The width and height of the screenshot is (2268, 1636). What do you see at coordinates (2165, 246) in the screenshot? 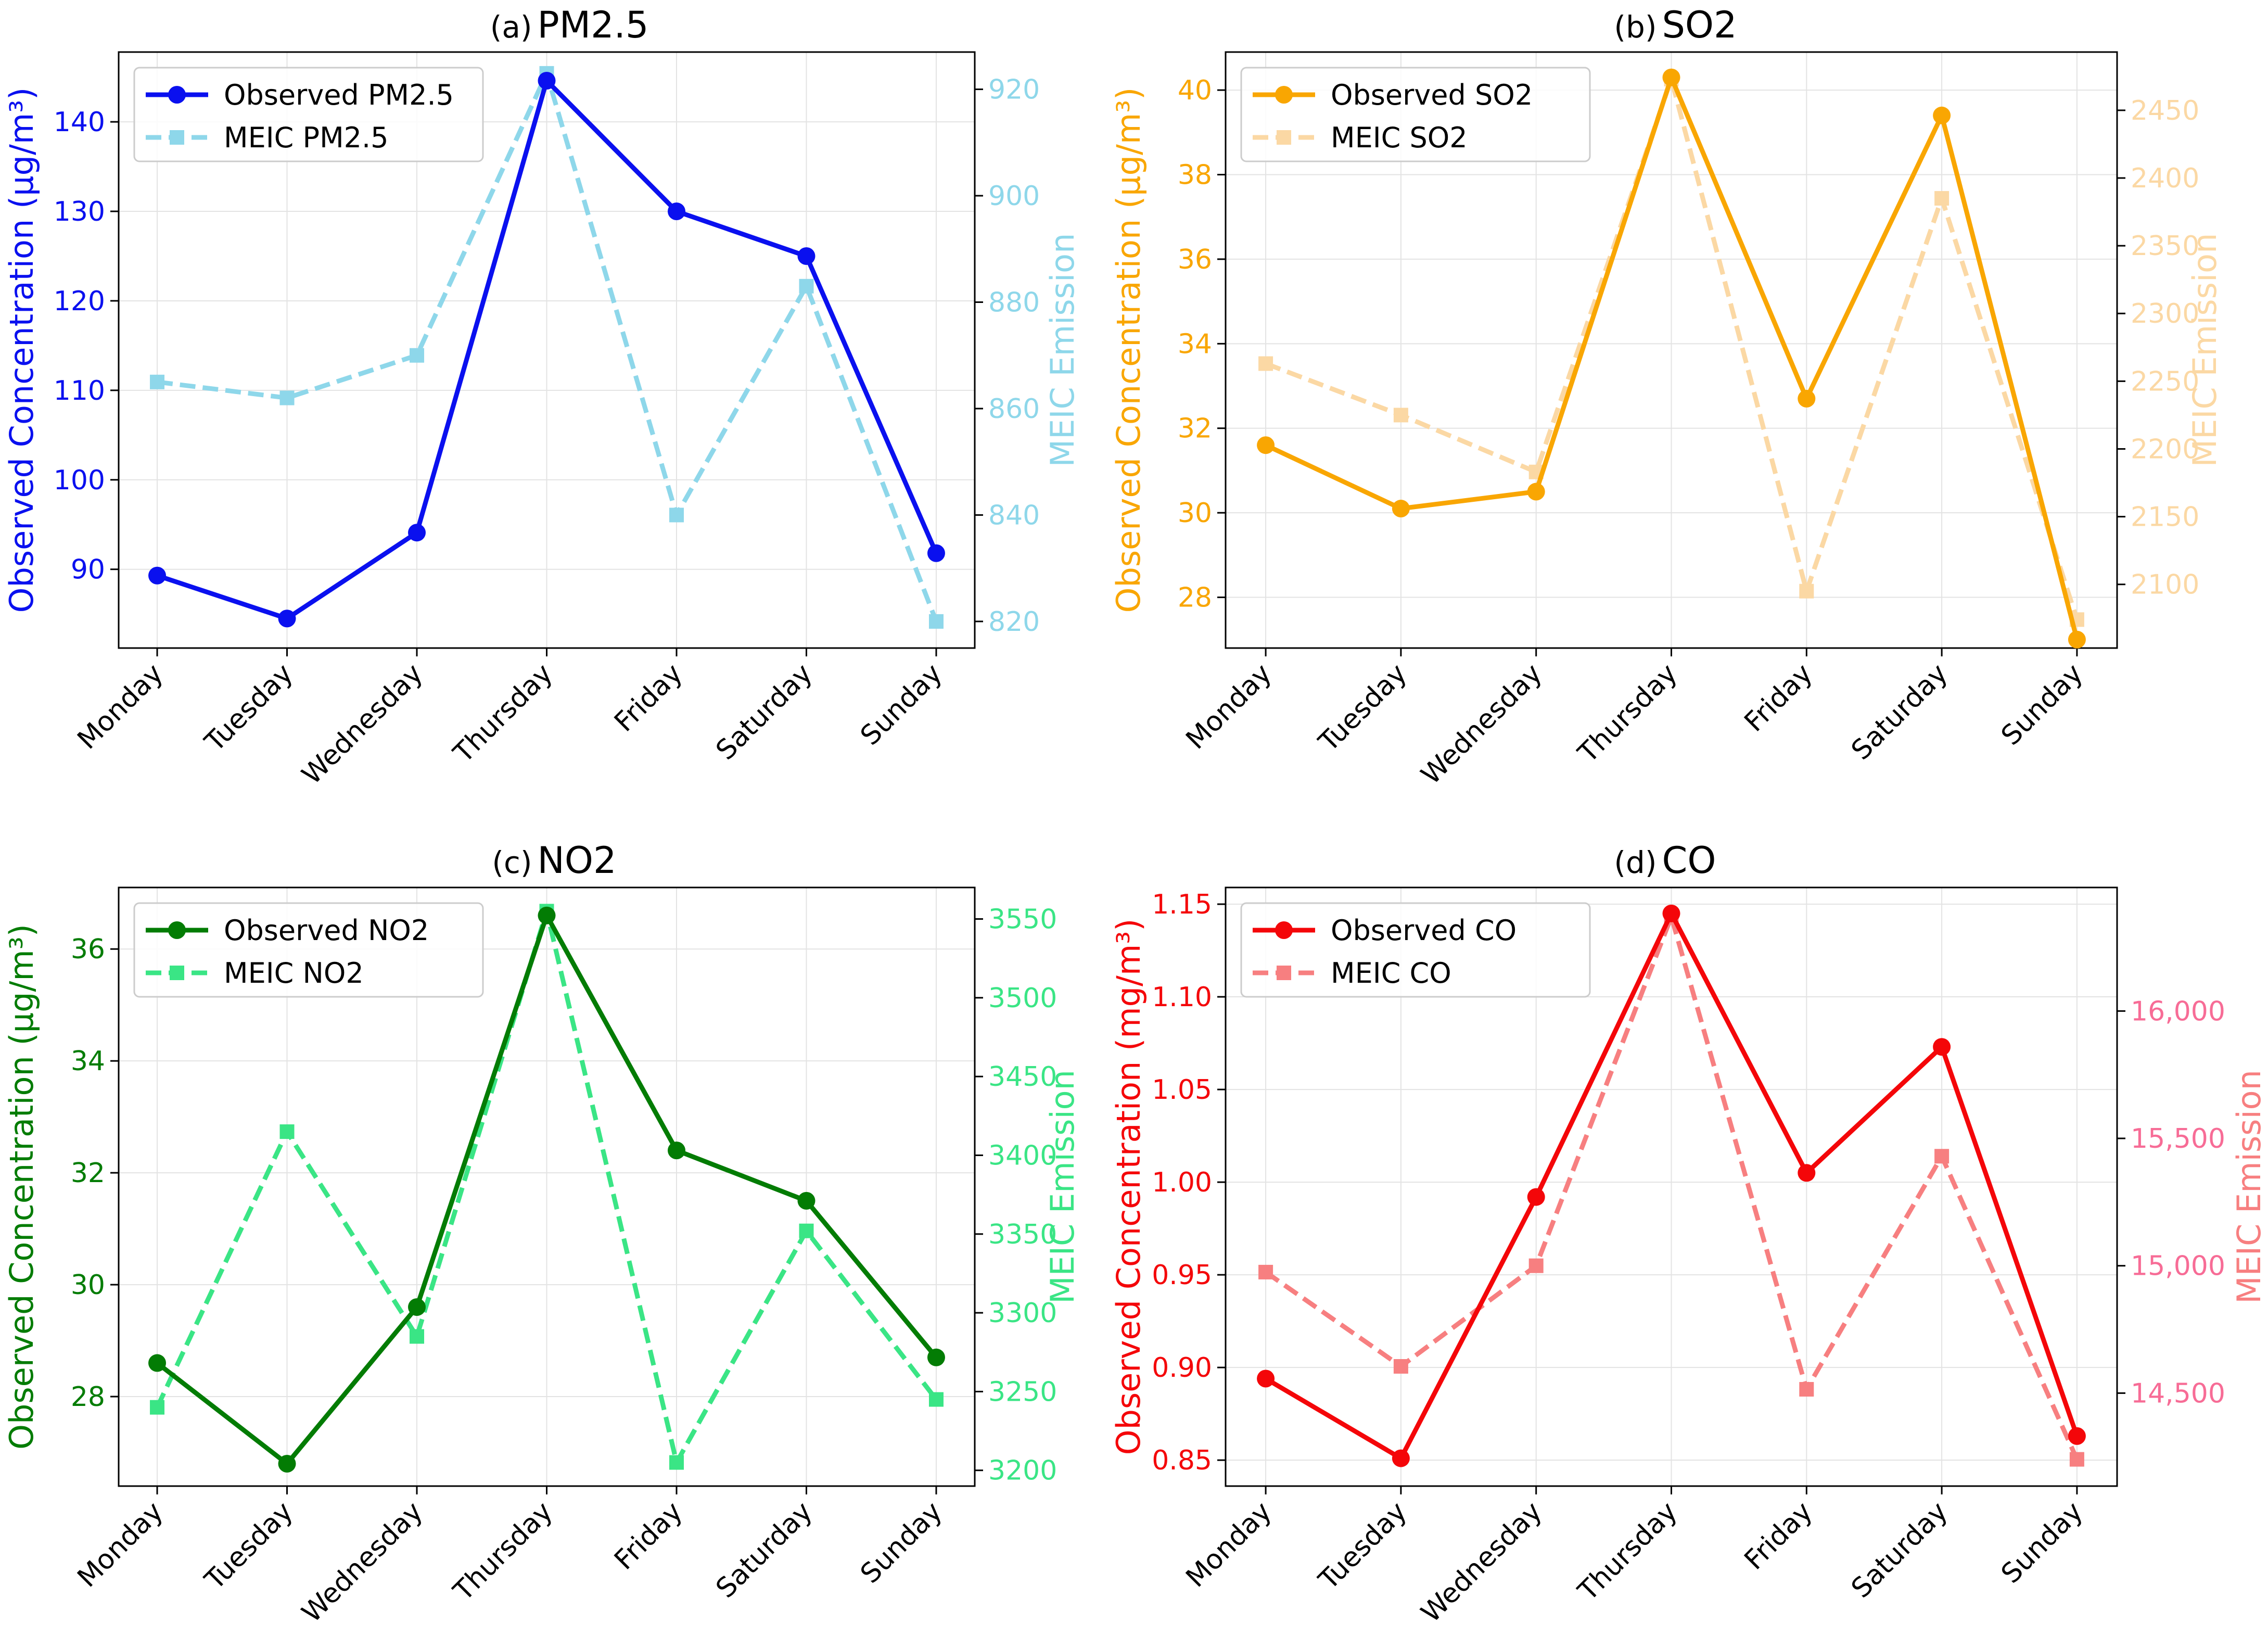
I see `y-right-tick-label: 2350` at bounding box center [2165, 246].